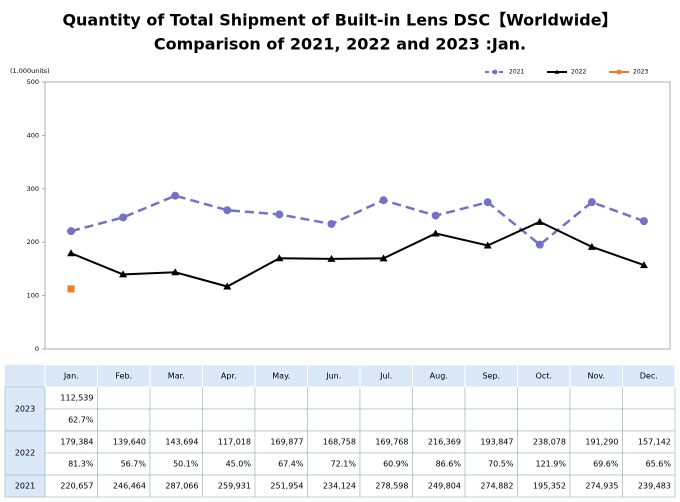  I want to click on table-value: 274,882, so click(496, 486).